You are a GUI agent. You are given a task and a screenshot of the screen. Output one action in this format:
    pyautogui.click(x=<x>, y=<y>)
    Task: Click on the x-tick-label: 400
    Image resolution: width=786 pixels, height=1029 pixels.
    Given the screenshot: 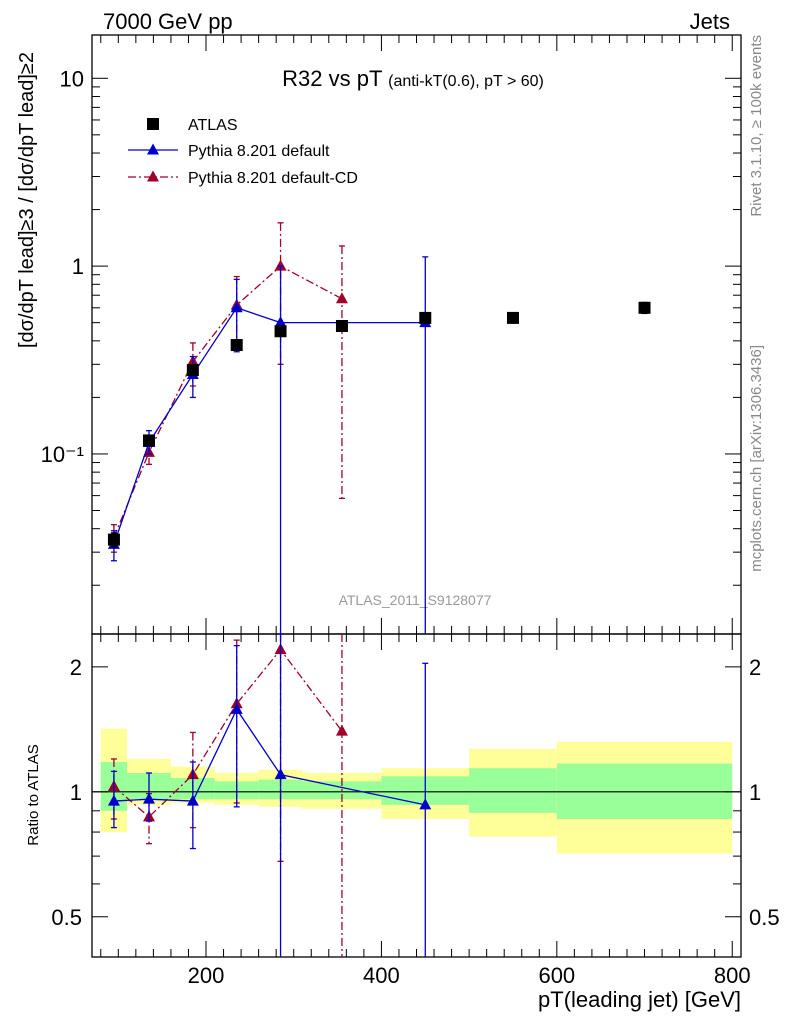 What is the action you would take?
    pyautogui.click(x=381, y=975)
    